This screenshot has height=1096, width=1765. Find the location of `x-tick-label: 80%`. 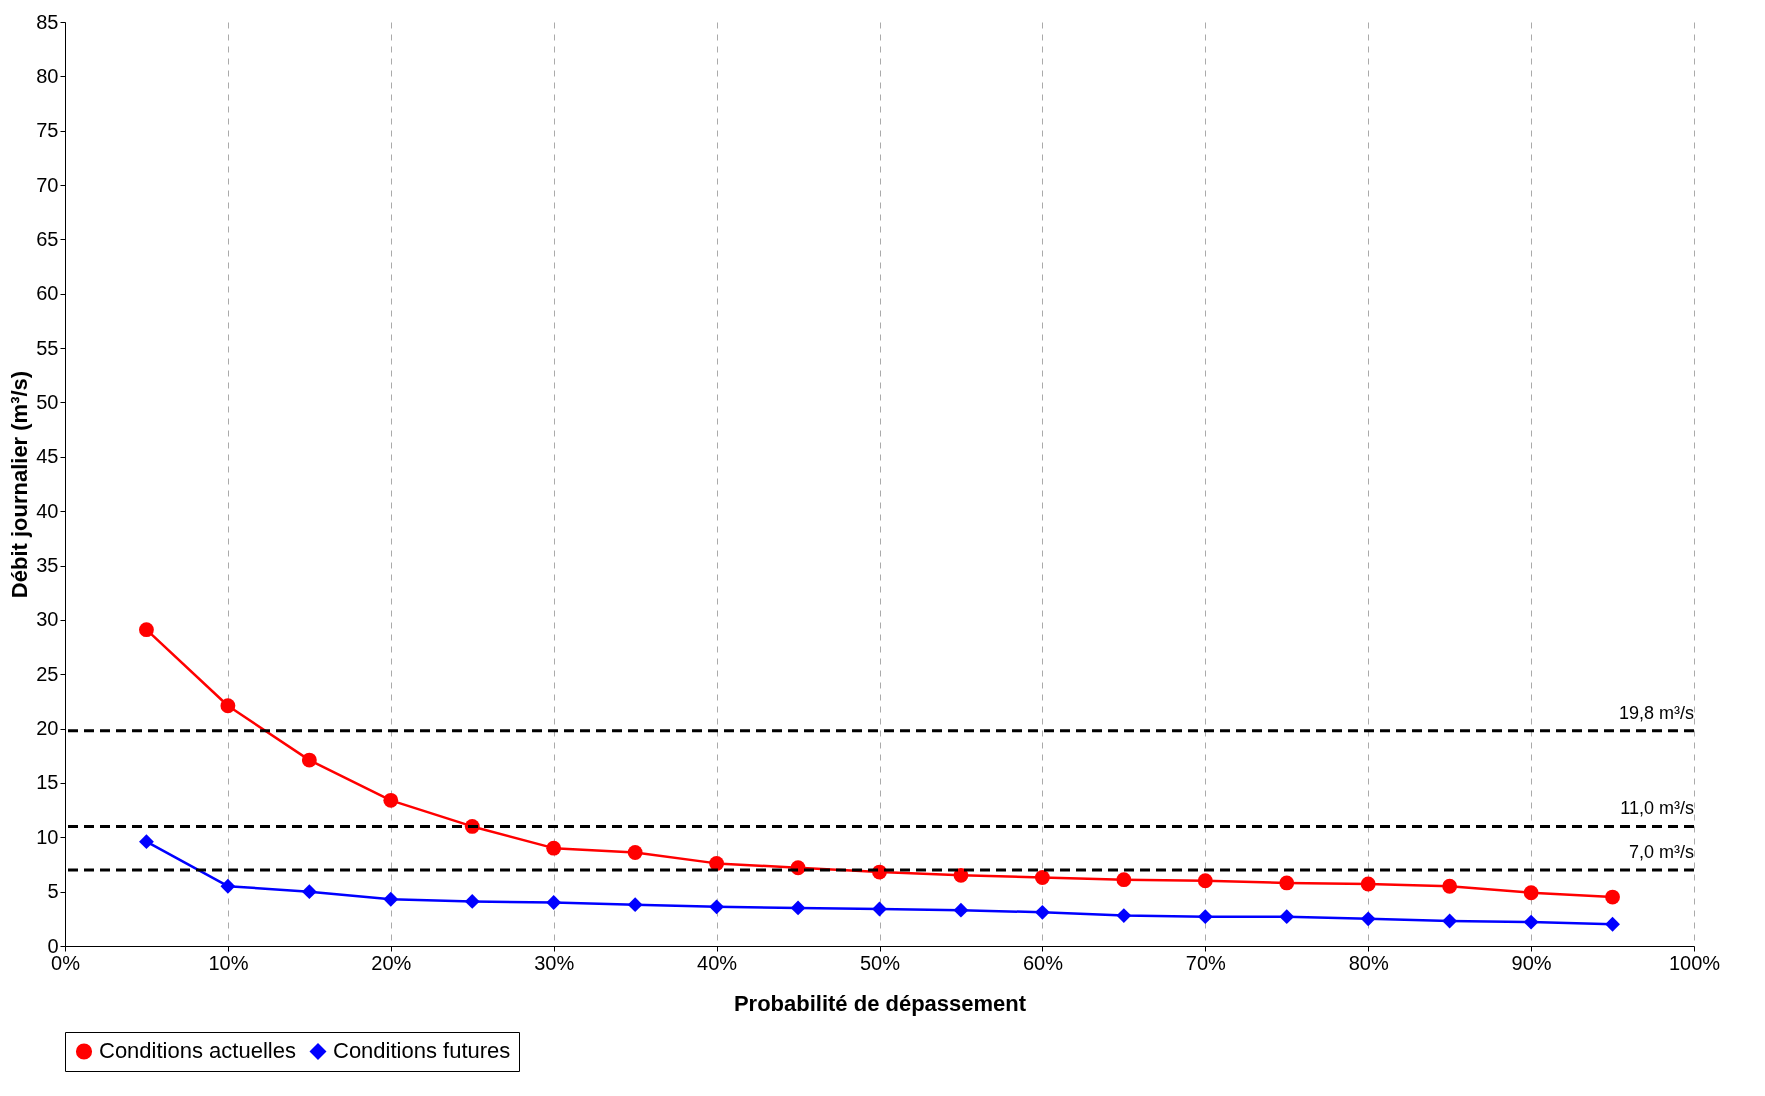

x-tick-label: 80% is located at coordinates (1368, 962).